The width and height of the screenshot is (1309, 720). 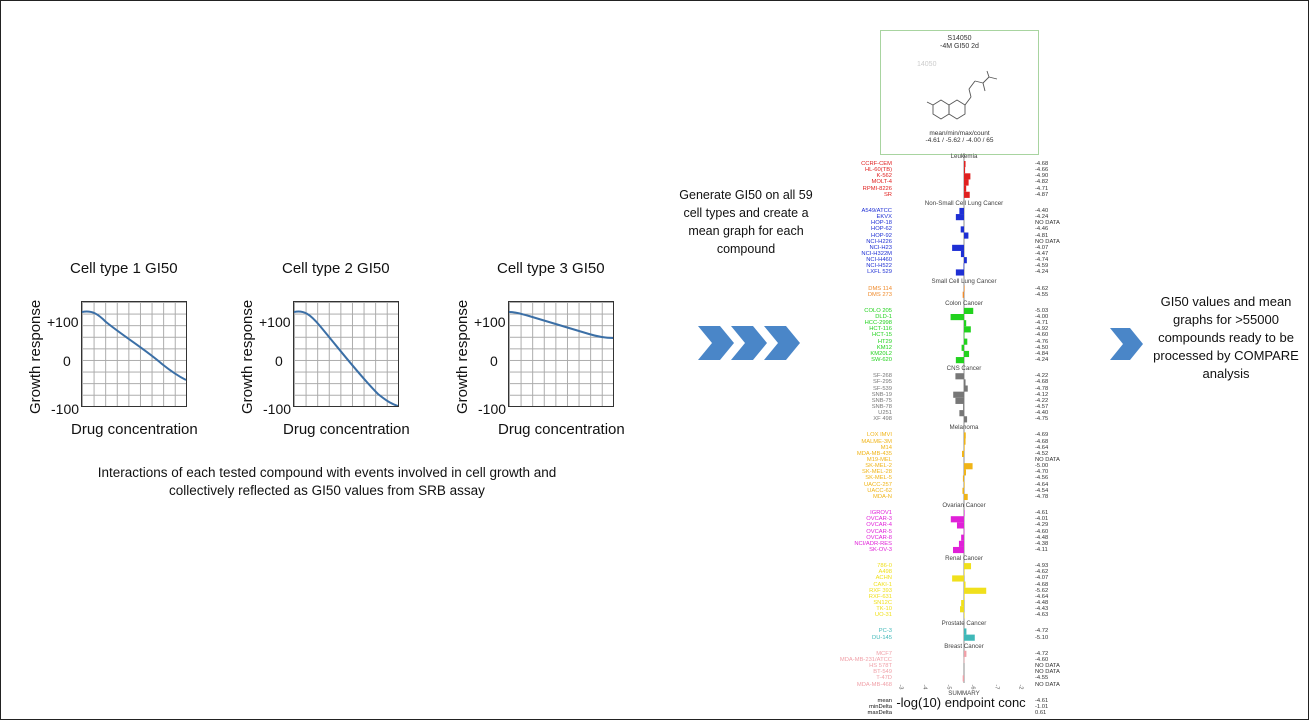 I want to click on cell-line-name: mean, so click(x=884, y=700).